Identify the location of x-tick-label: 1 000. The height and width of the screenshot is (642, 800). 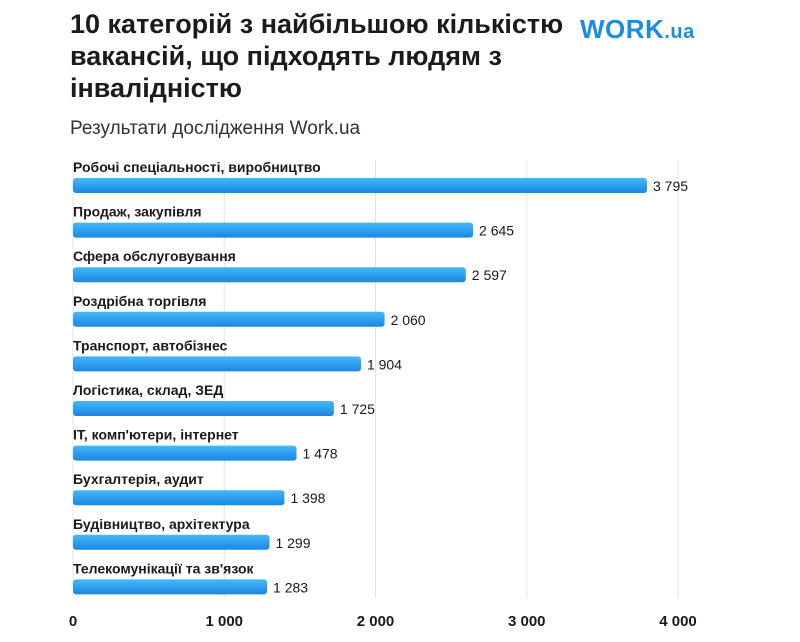
(224, 621).